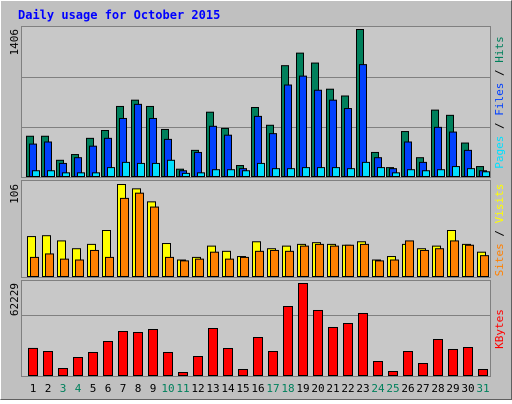 Image resolution: width=512 pixels, height=404 pixels. Describe the element at coordinates (257, 388) in the screenshot. I see `x-tick-label: 16` at that location.